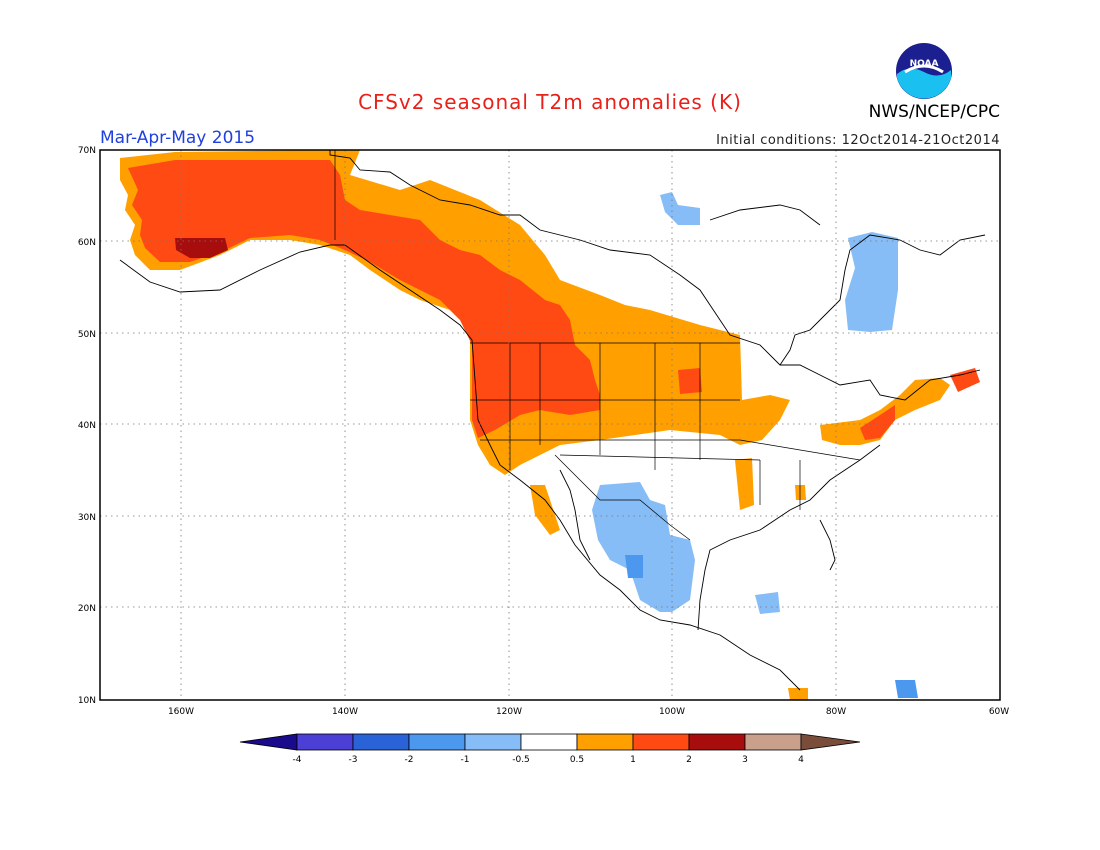 This screenshot has height=850, width=1100. I want to click on logo-text: NOAA, so click(924, 64).